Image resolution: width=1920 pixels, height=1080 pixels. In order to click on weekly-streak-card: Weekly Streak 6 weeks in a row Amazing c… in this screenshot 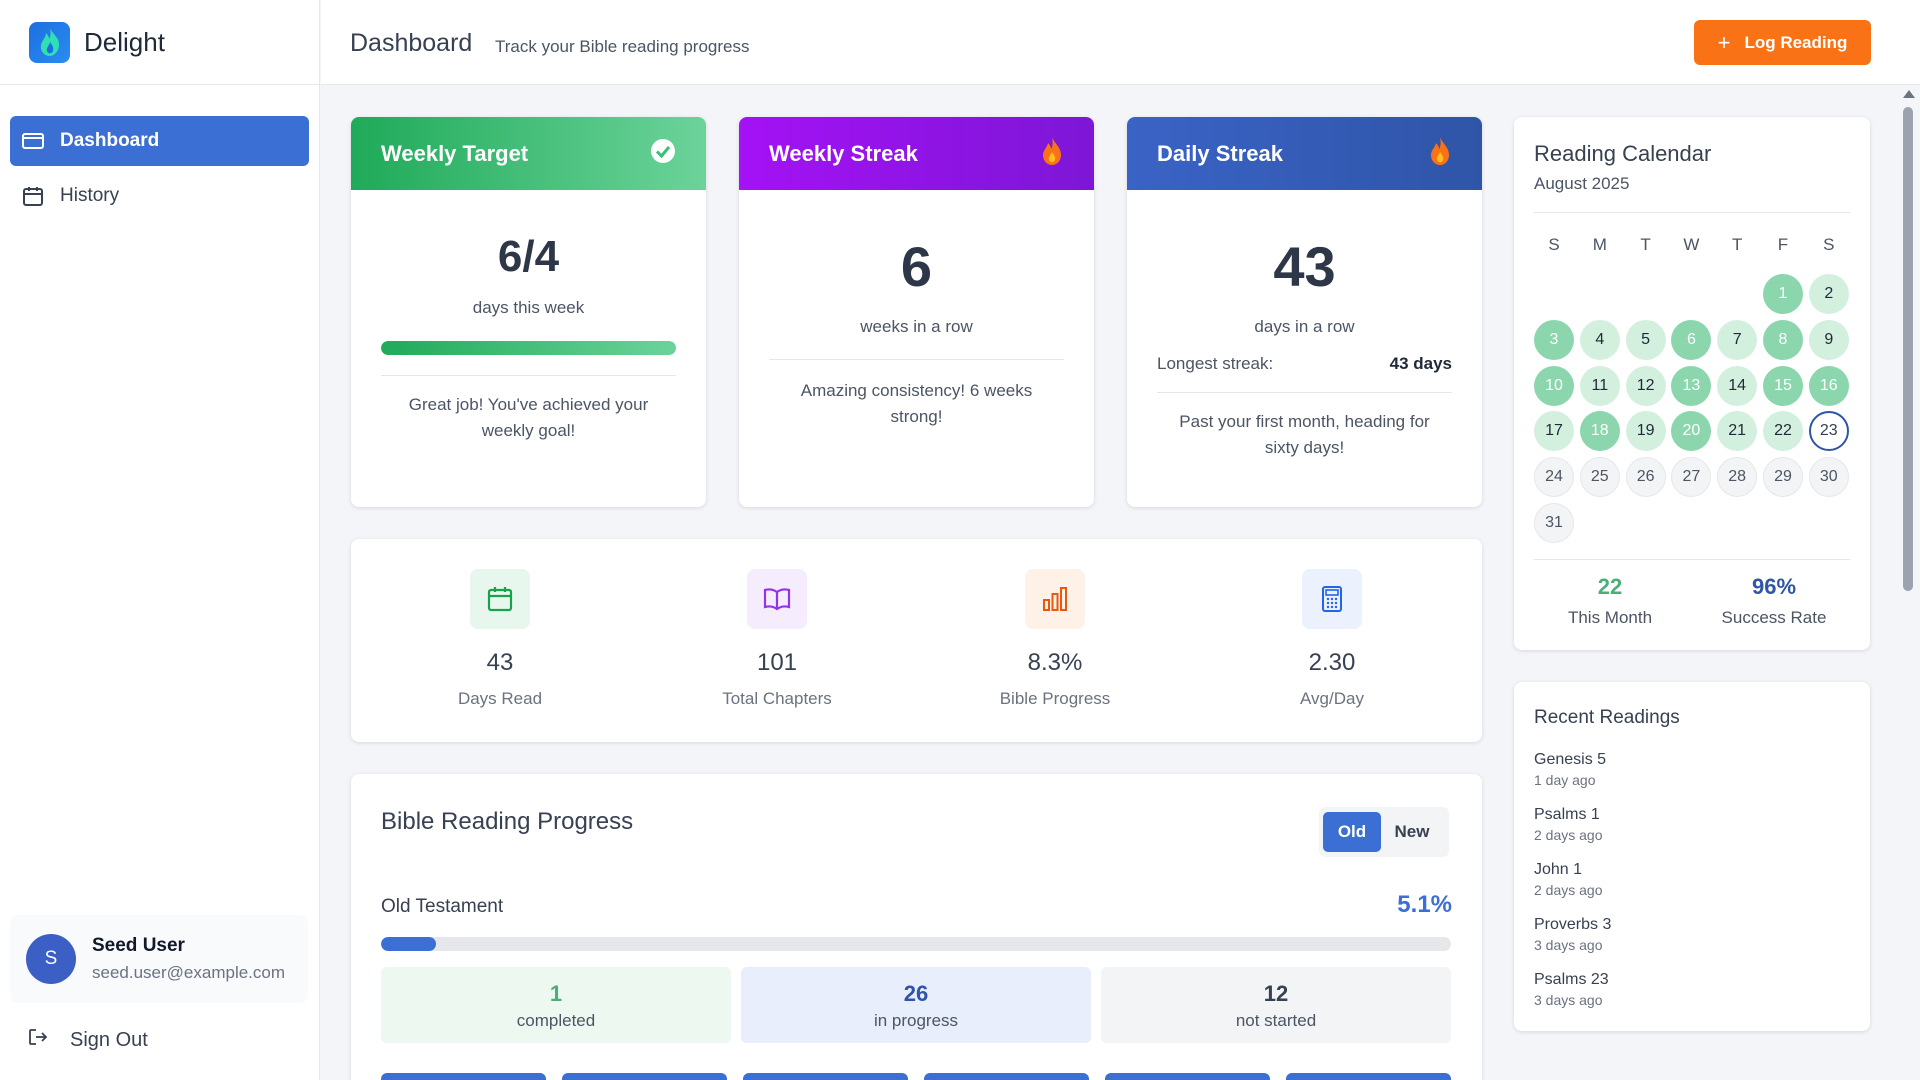, I will do `click(916, 312)`.